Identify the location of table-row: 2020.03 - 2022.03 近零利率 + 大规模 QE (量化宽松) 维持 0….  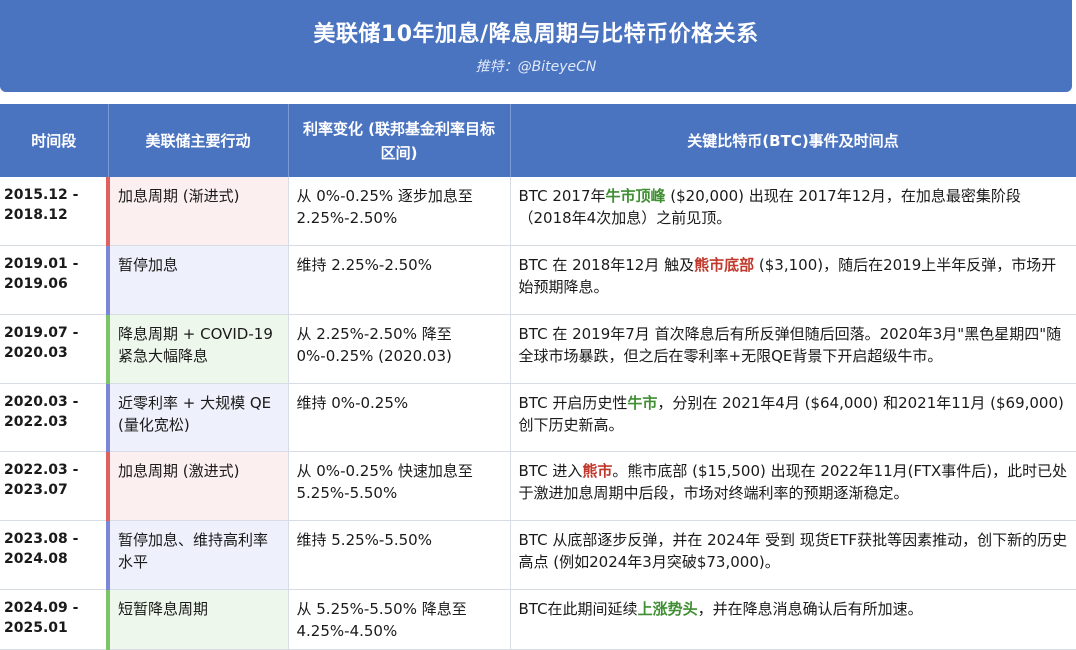
(538, 417).